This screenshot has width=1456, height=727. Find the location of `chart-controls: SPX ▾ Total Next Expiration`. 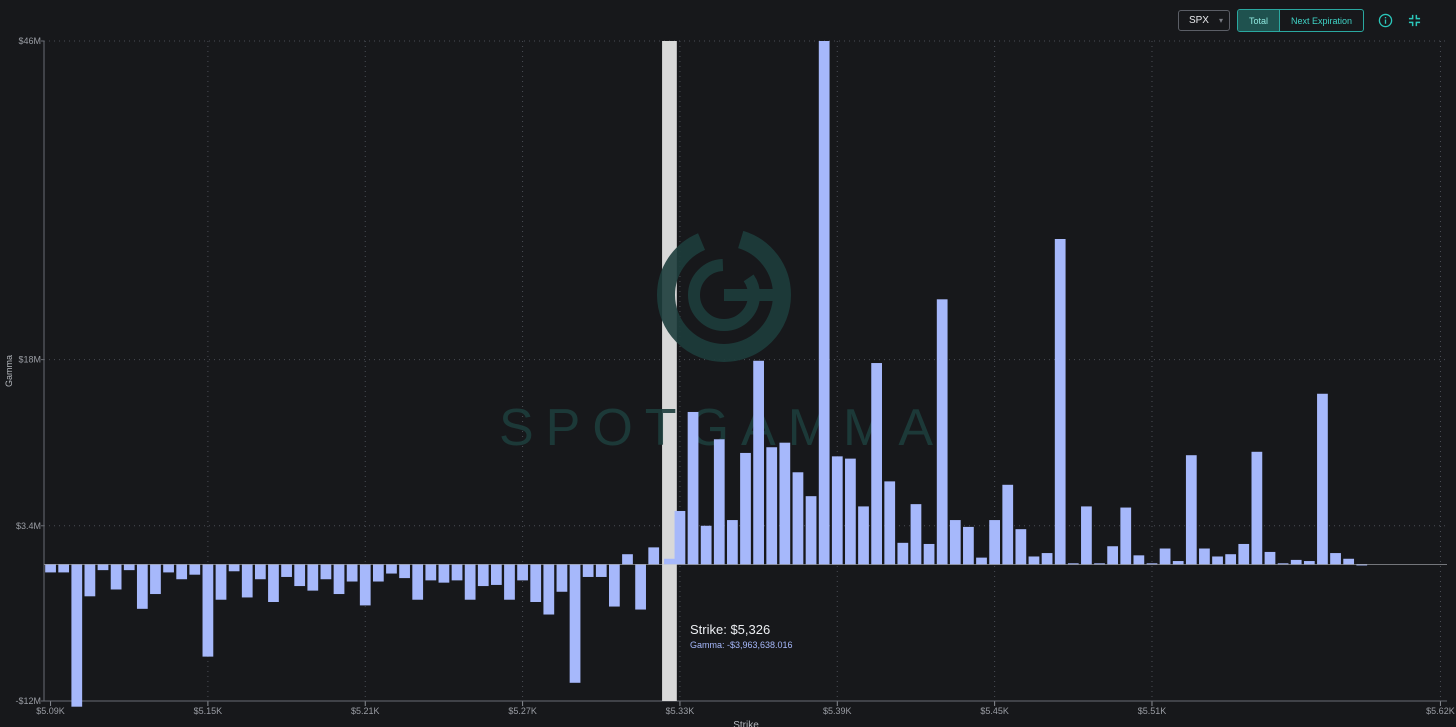

chart-controls: SPX ▾ Total Next Expiration is located at coordinates (1299, 20).